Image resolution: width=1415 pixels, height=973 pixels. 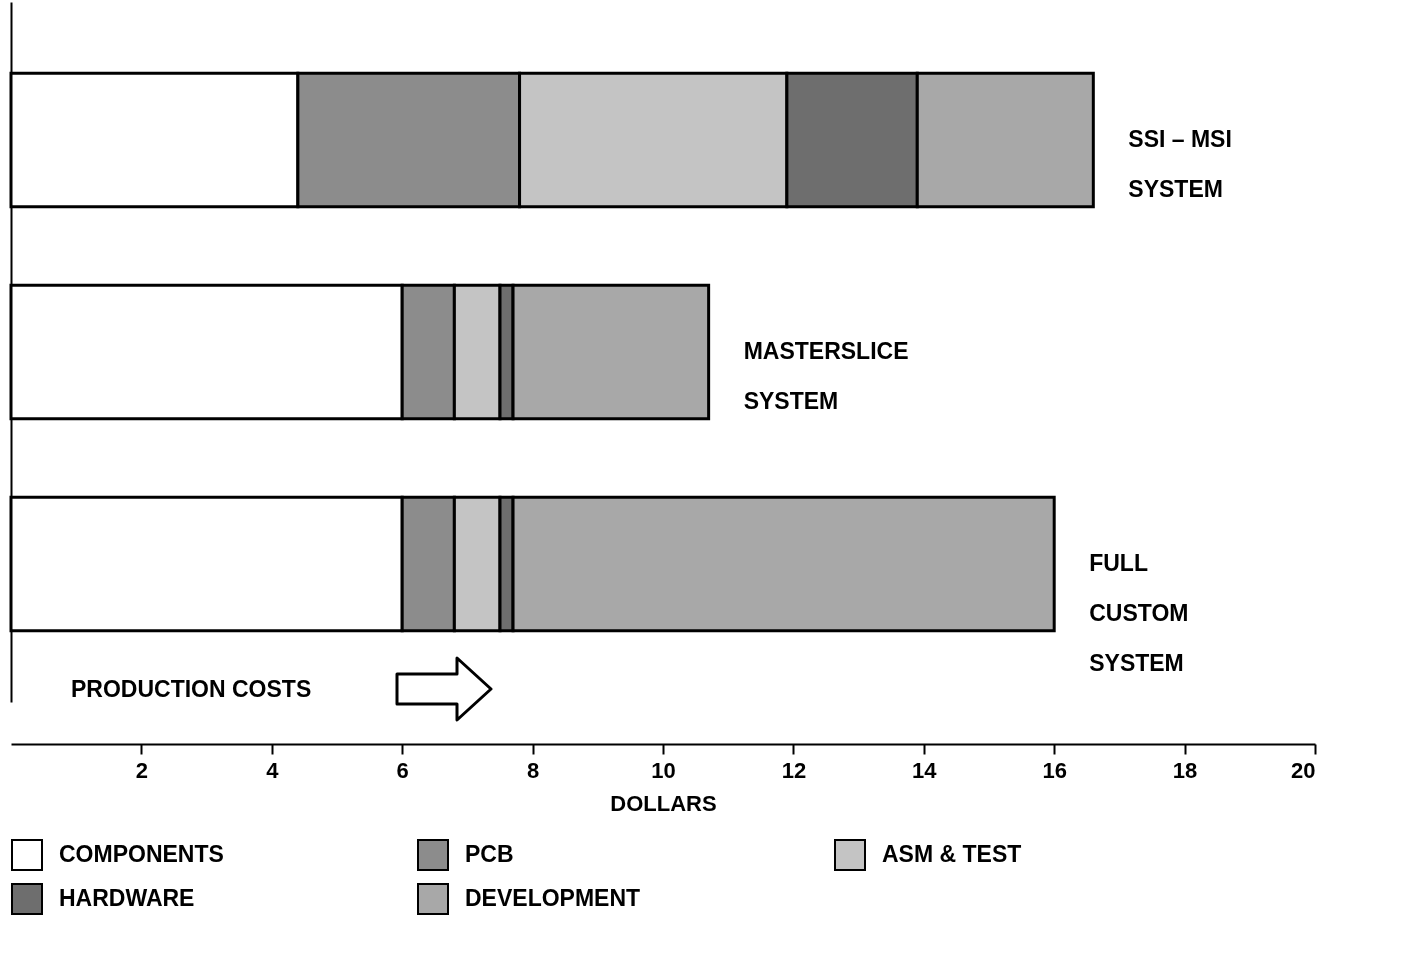 What do you see at coordinates (1180, 164) in the screenshot?
I see `y-tick-label: SSI – MSI SYSTEM` at bounding box center [1180, 164].